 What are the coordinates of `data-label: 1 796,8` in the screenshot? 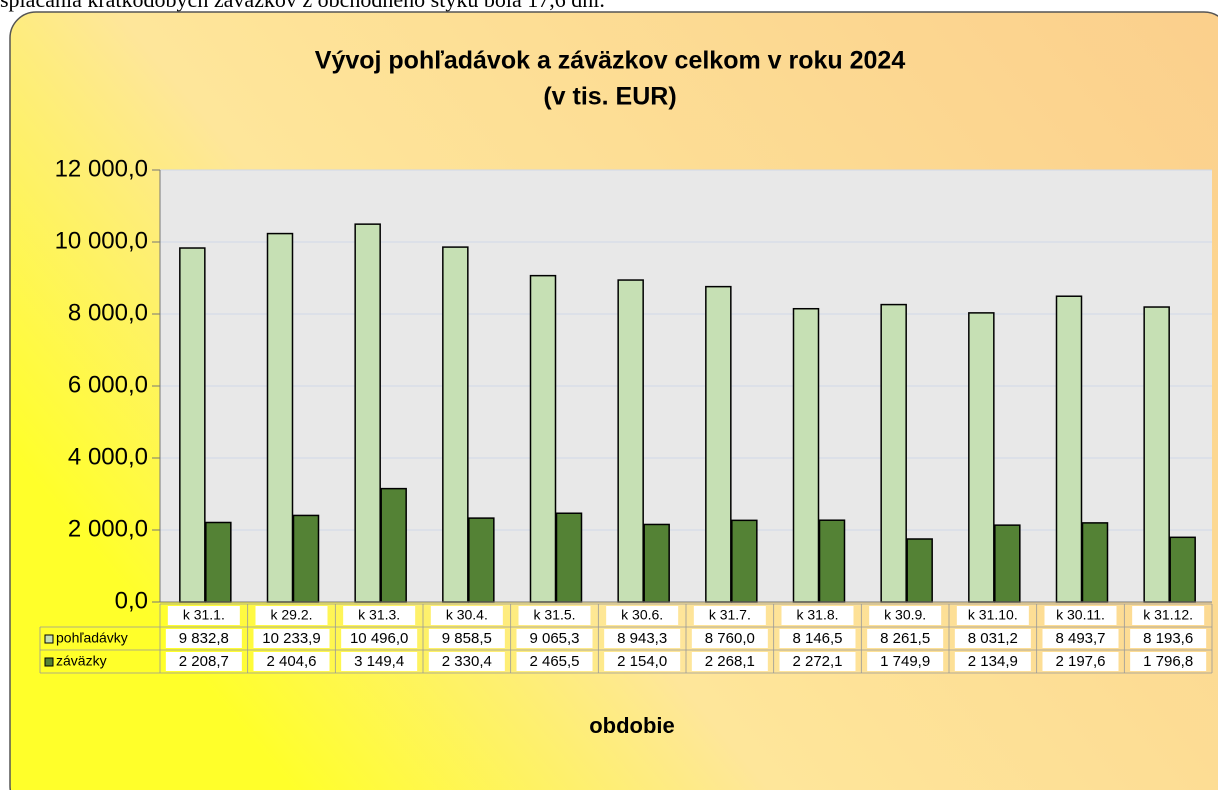 It's located at (1168, 661).